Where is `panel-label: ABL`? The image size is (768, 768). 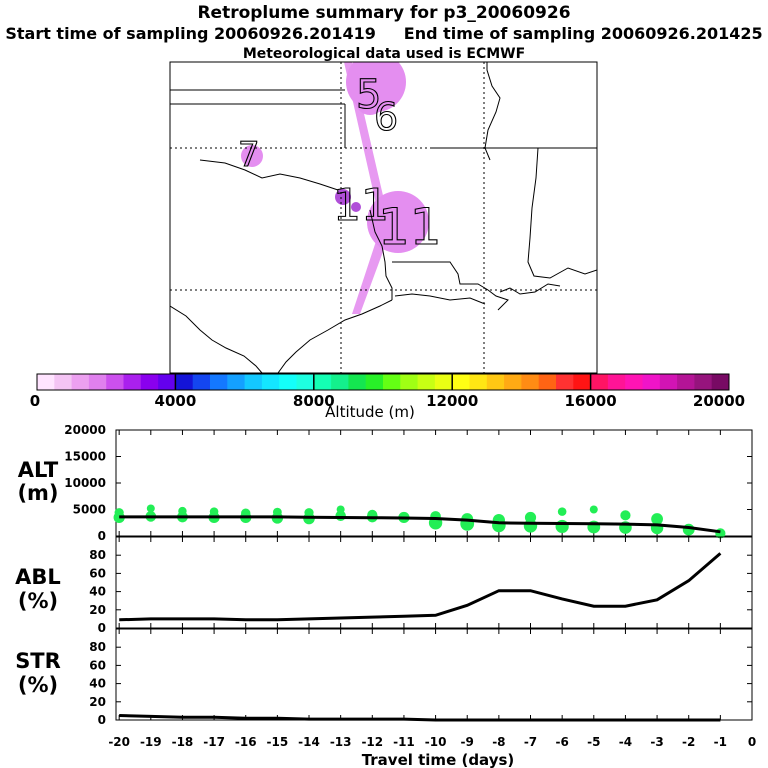
panel-label: ABL is located at coordinates (38, 577).